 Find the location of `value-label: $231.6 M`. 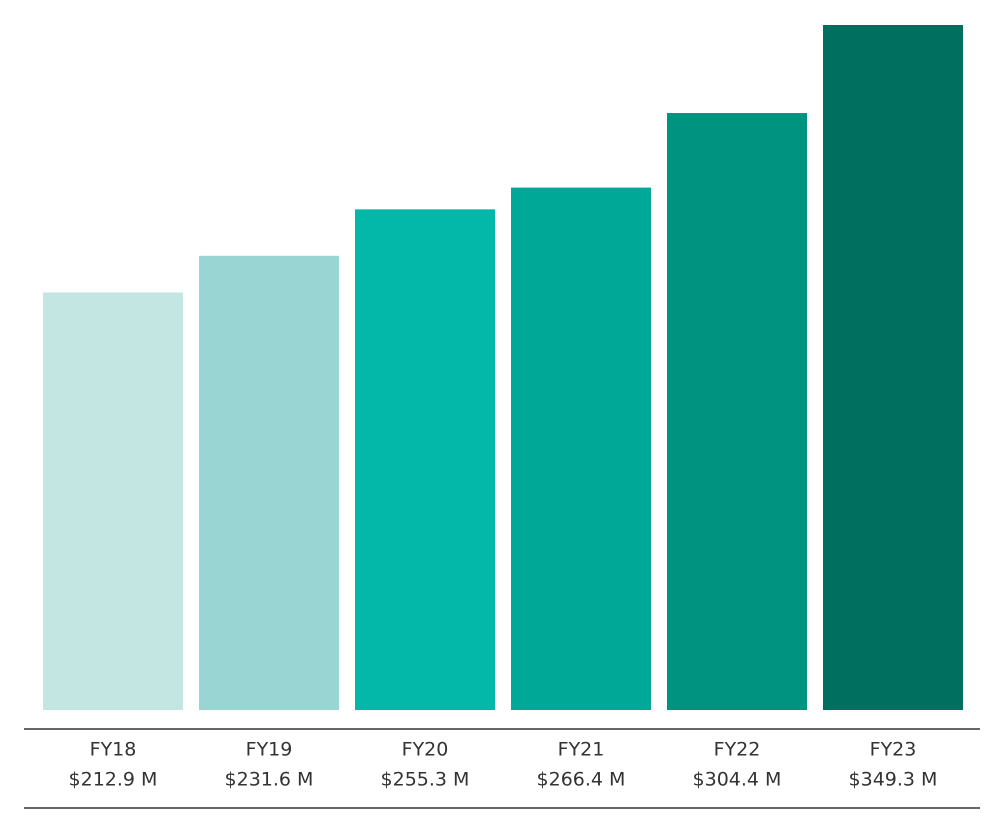

value-label: $231.6 M is located at coordinates (269, 780).